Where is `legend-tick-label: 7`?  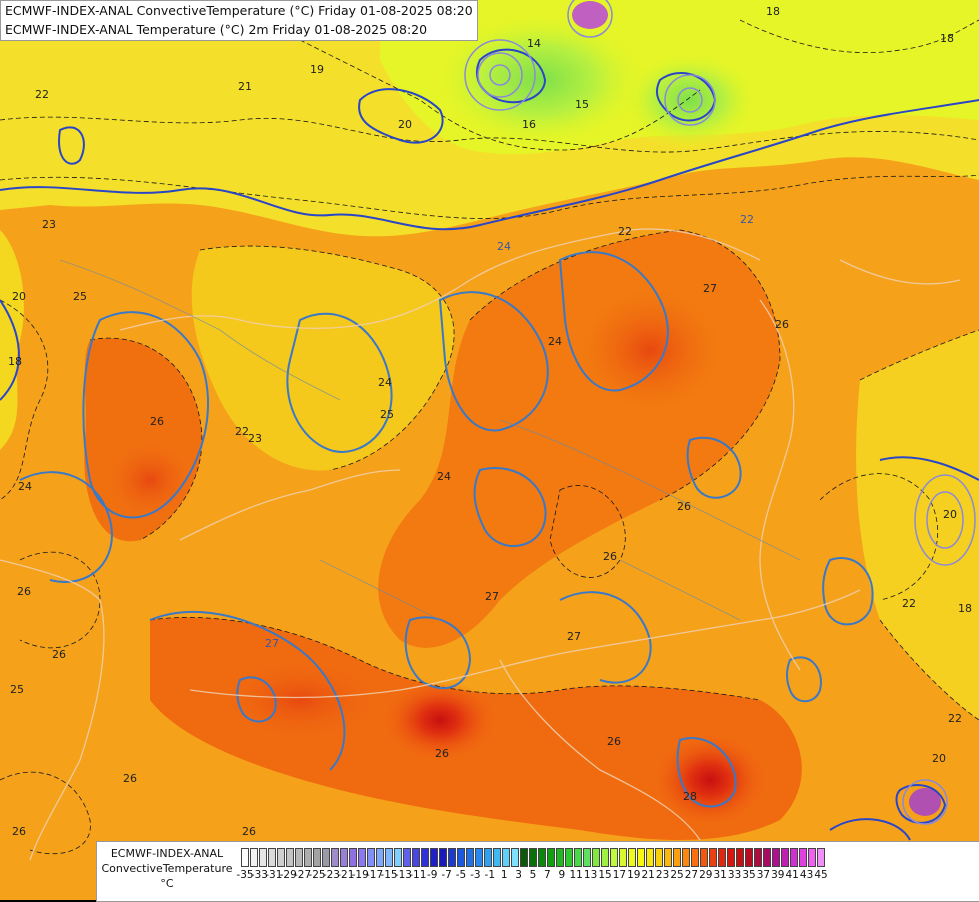
legend-tick-label: 7 is located at coordinates (547, 875).